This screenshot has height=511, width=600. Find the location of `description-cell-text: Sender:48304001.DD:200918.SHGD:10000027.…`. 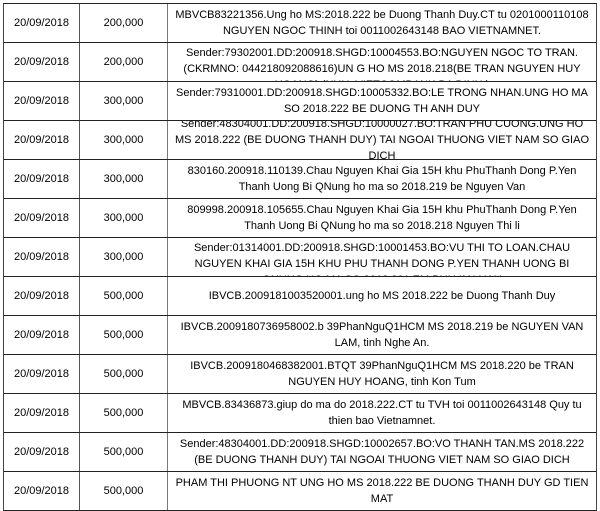

description-cell-text: Sender:48304001.DD:200918.SHGD:10000027.… is located at coordinates (381, 140).